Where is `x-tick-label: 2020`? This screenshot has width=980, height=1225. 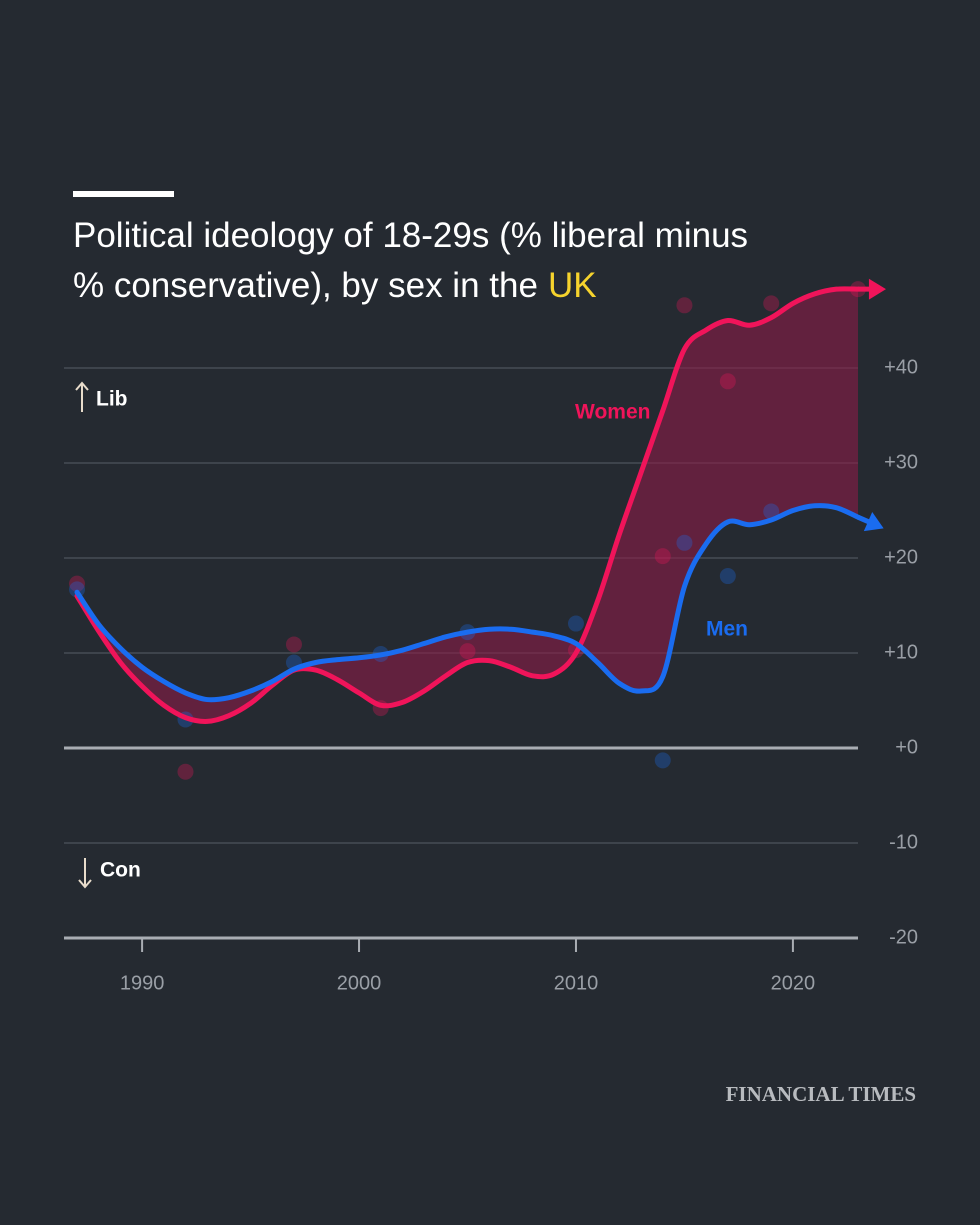 x-tick-label: 2020 is located at coordinates (793, 983).